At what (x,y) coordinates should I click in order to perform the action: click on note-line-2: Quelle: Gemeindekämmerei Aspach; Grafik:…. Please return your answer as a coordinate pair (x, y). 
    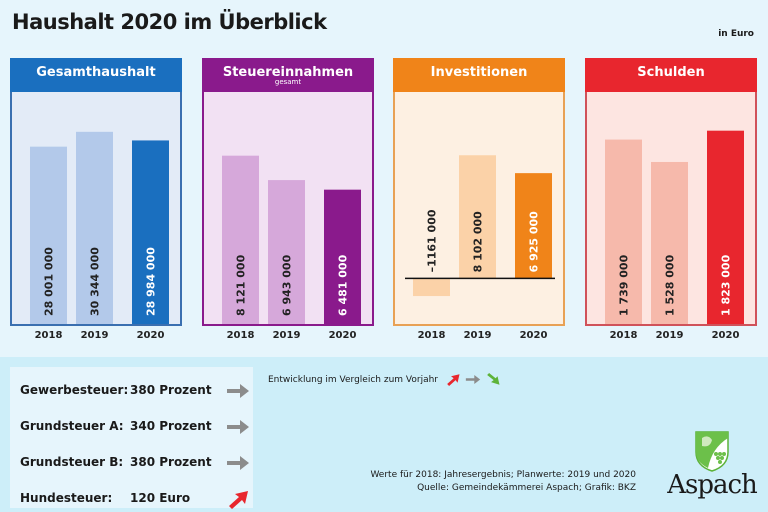
    Looking at the image, I should click on (526, 488).